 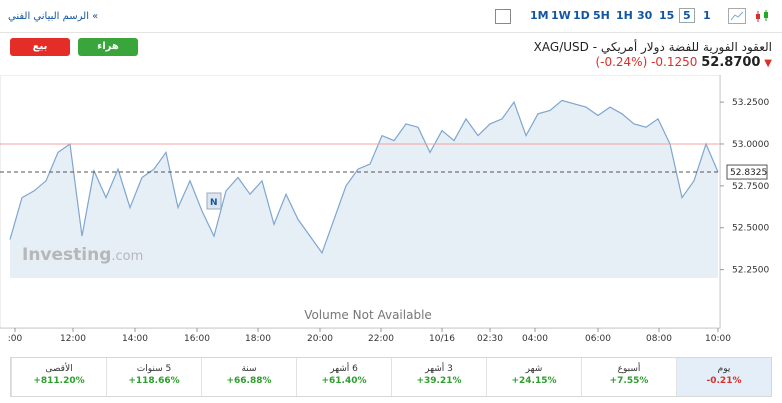 I want to click on stat-cell: 3 أشهر +39.21%, so click(x=438, y=377).